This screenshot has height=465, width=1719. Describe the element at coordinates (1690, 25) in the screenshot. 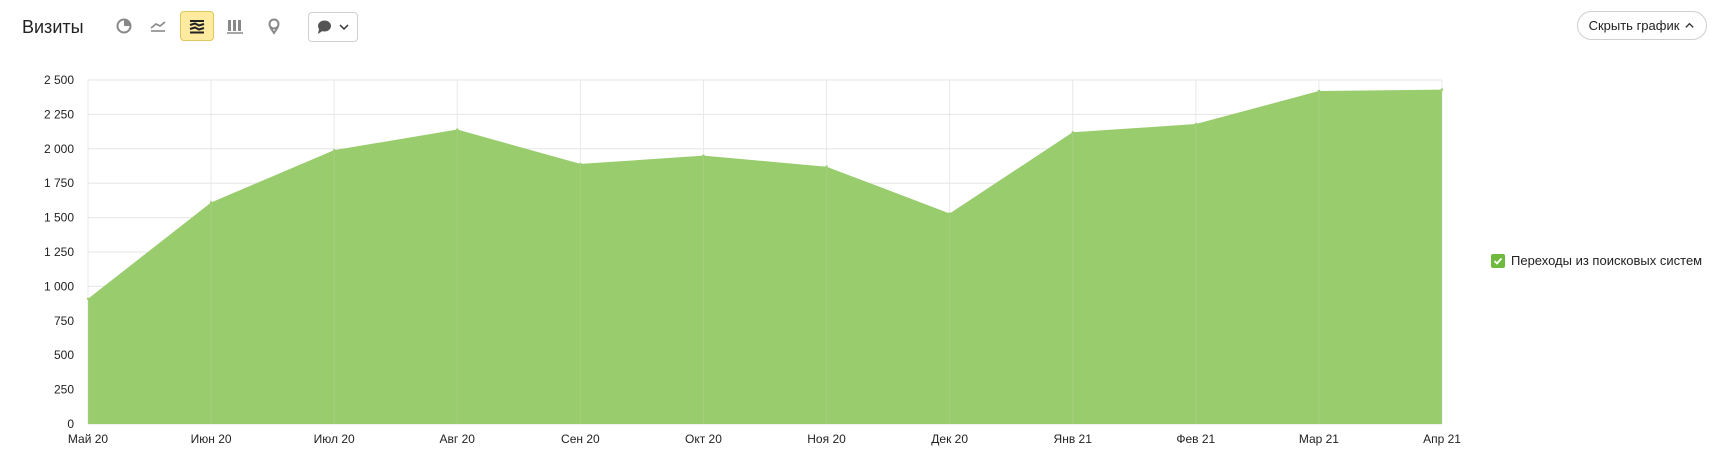

I see `chevron-up-icon` at that location.